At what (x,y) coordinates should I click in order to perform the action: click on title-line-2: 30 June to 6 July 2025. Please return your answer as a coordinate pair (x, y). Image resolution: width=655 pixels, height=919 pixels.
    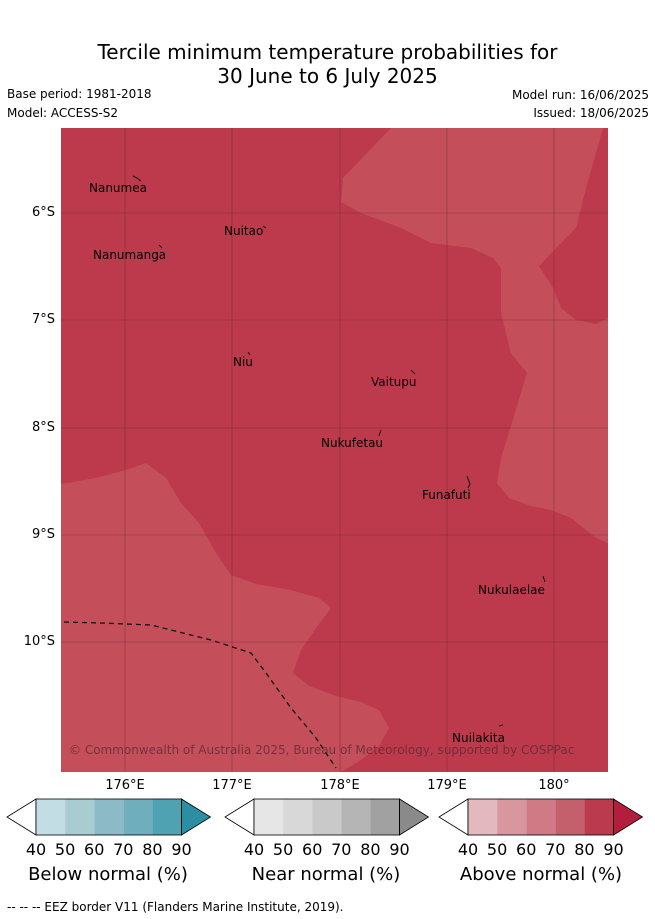
    Looking at the image, I should click on (327, 76).